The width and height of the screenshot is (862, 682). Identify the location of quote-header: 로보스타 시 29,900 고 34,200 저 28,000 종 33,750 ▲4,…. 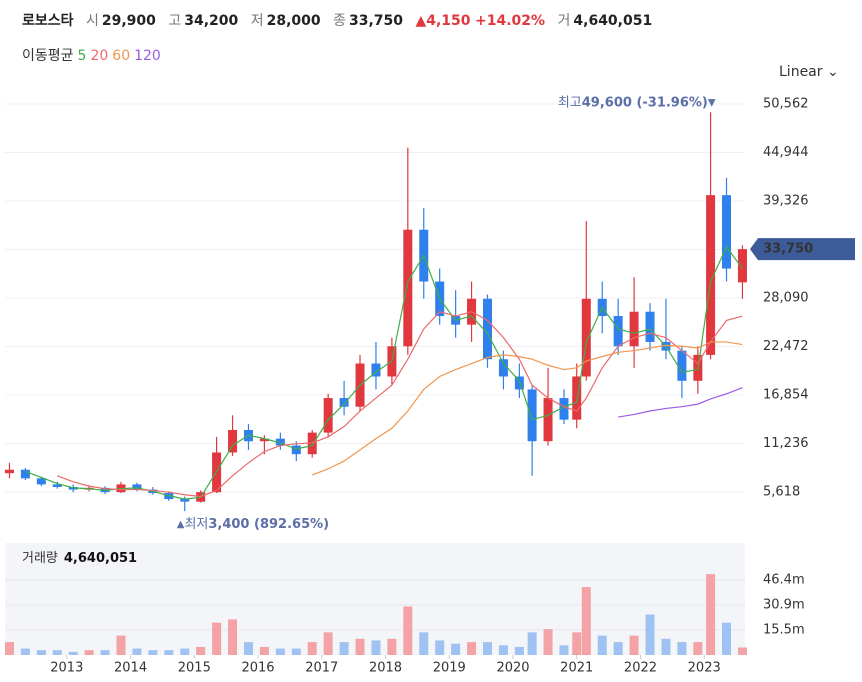
(341, 20).